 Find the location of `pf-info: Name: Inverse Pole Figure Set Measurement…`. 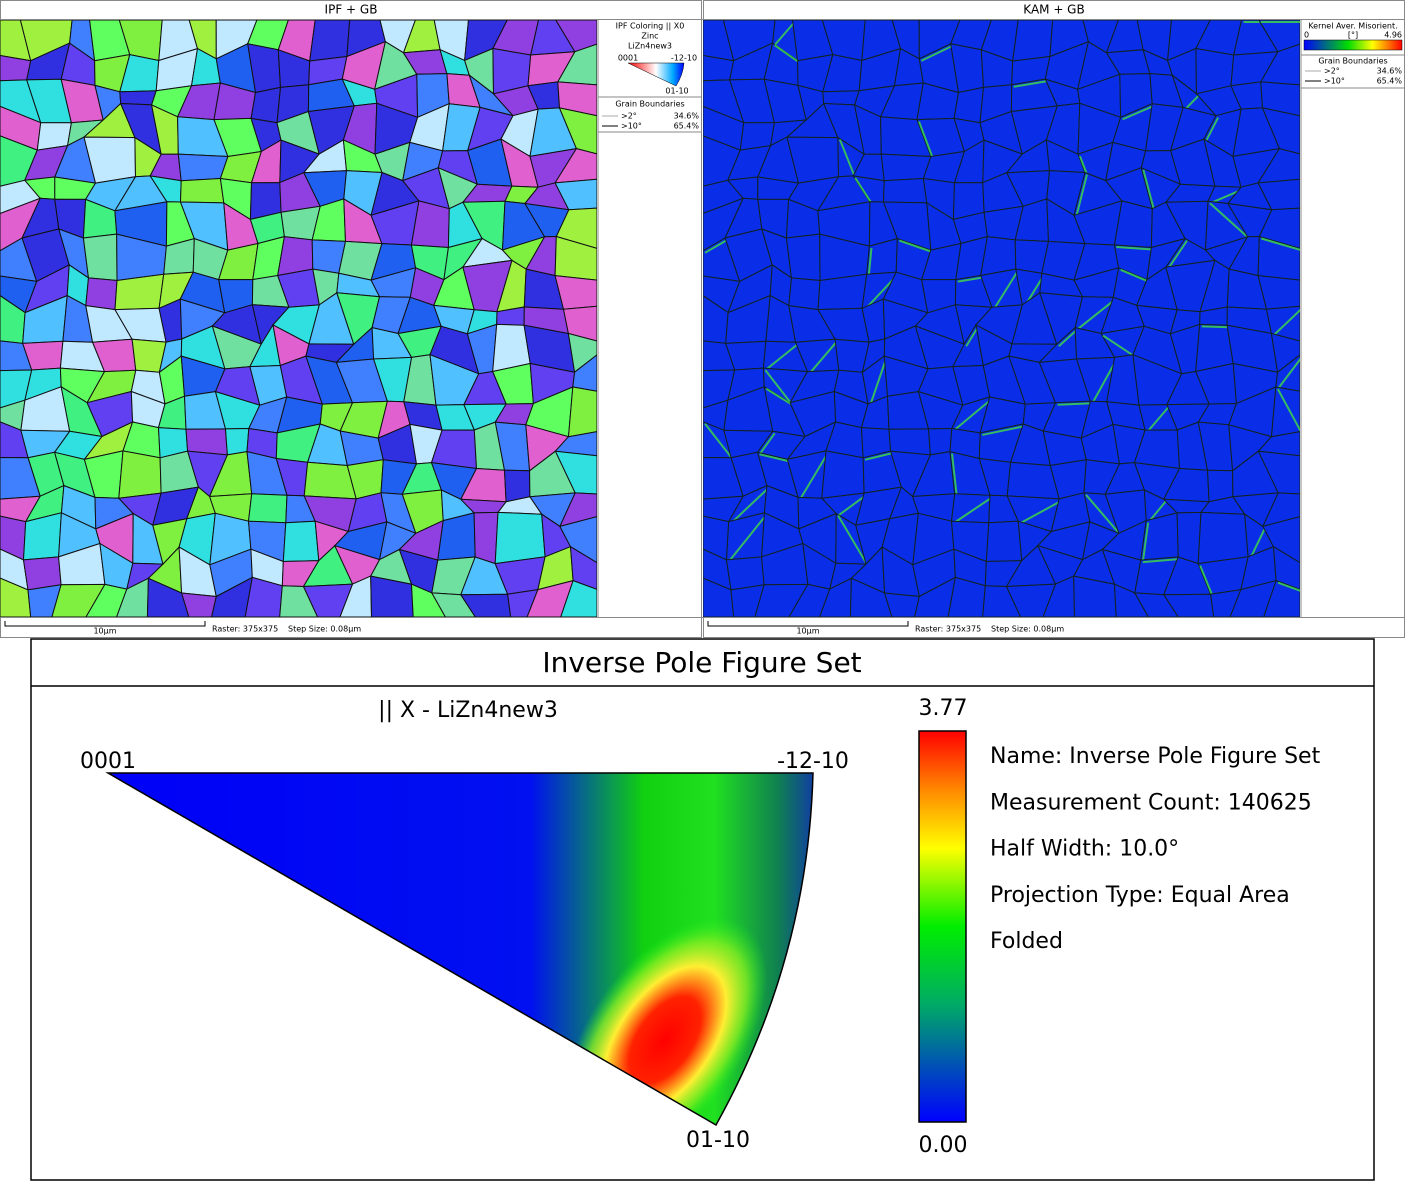

pf-info: Name: Inverse Pole Figure Set Measurement… is located at coordinates (1155, 849).